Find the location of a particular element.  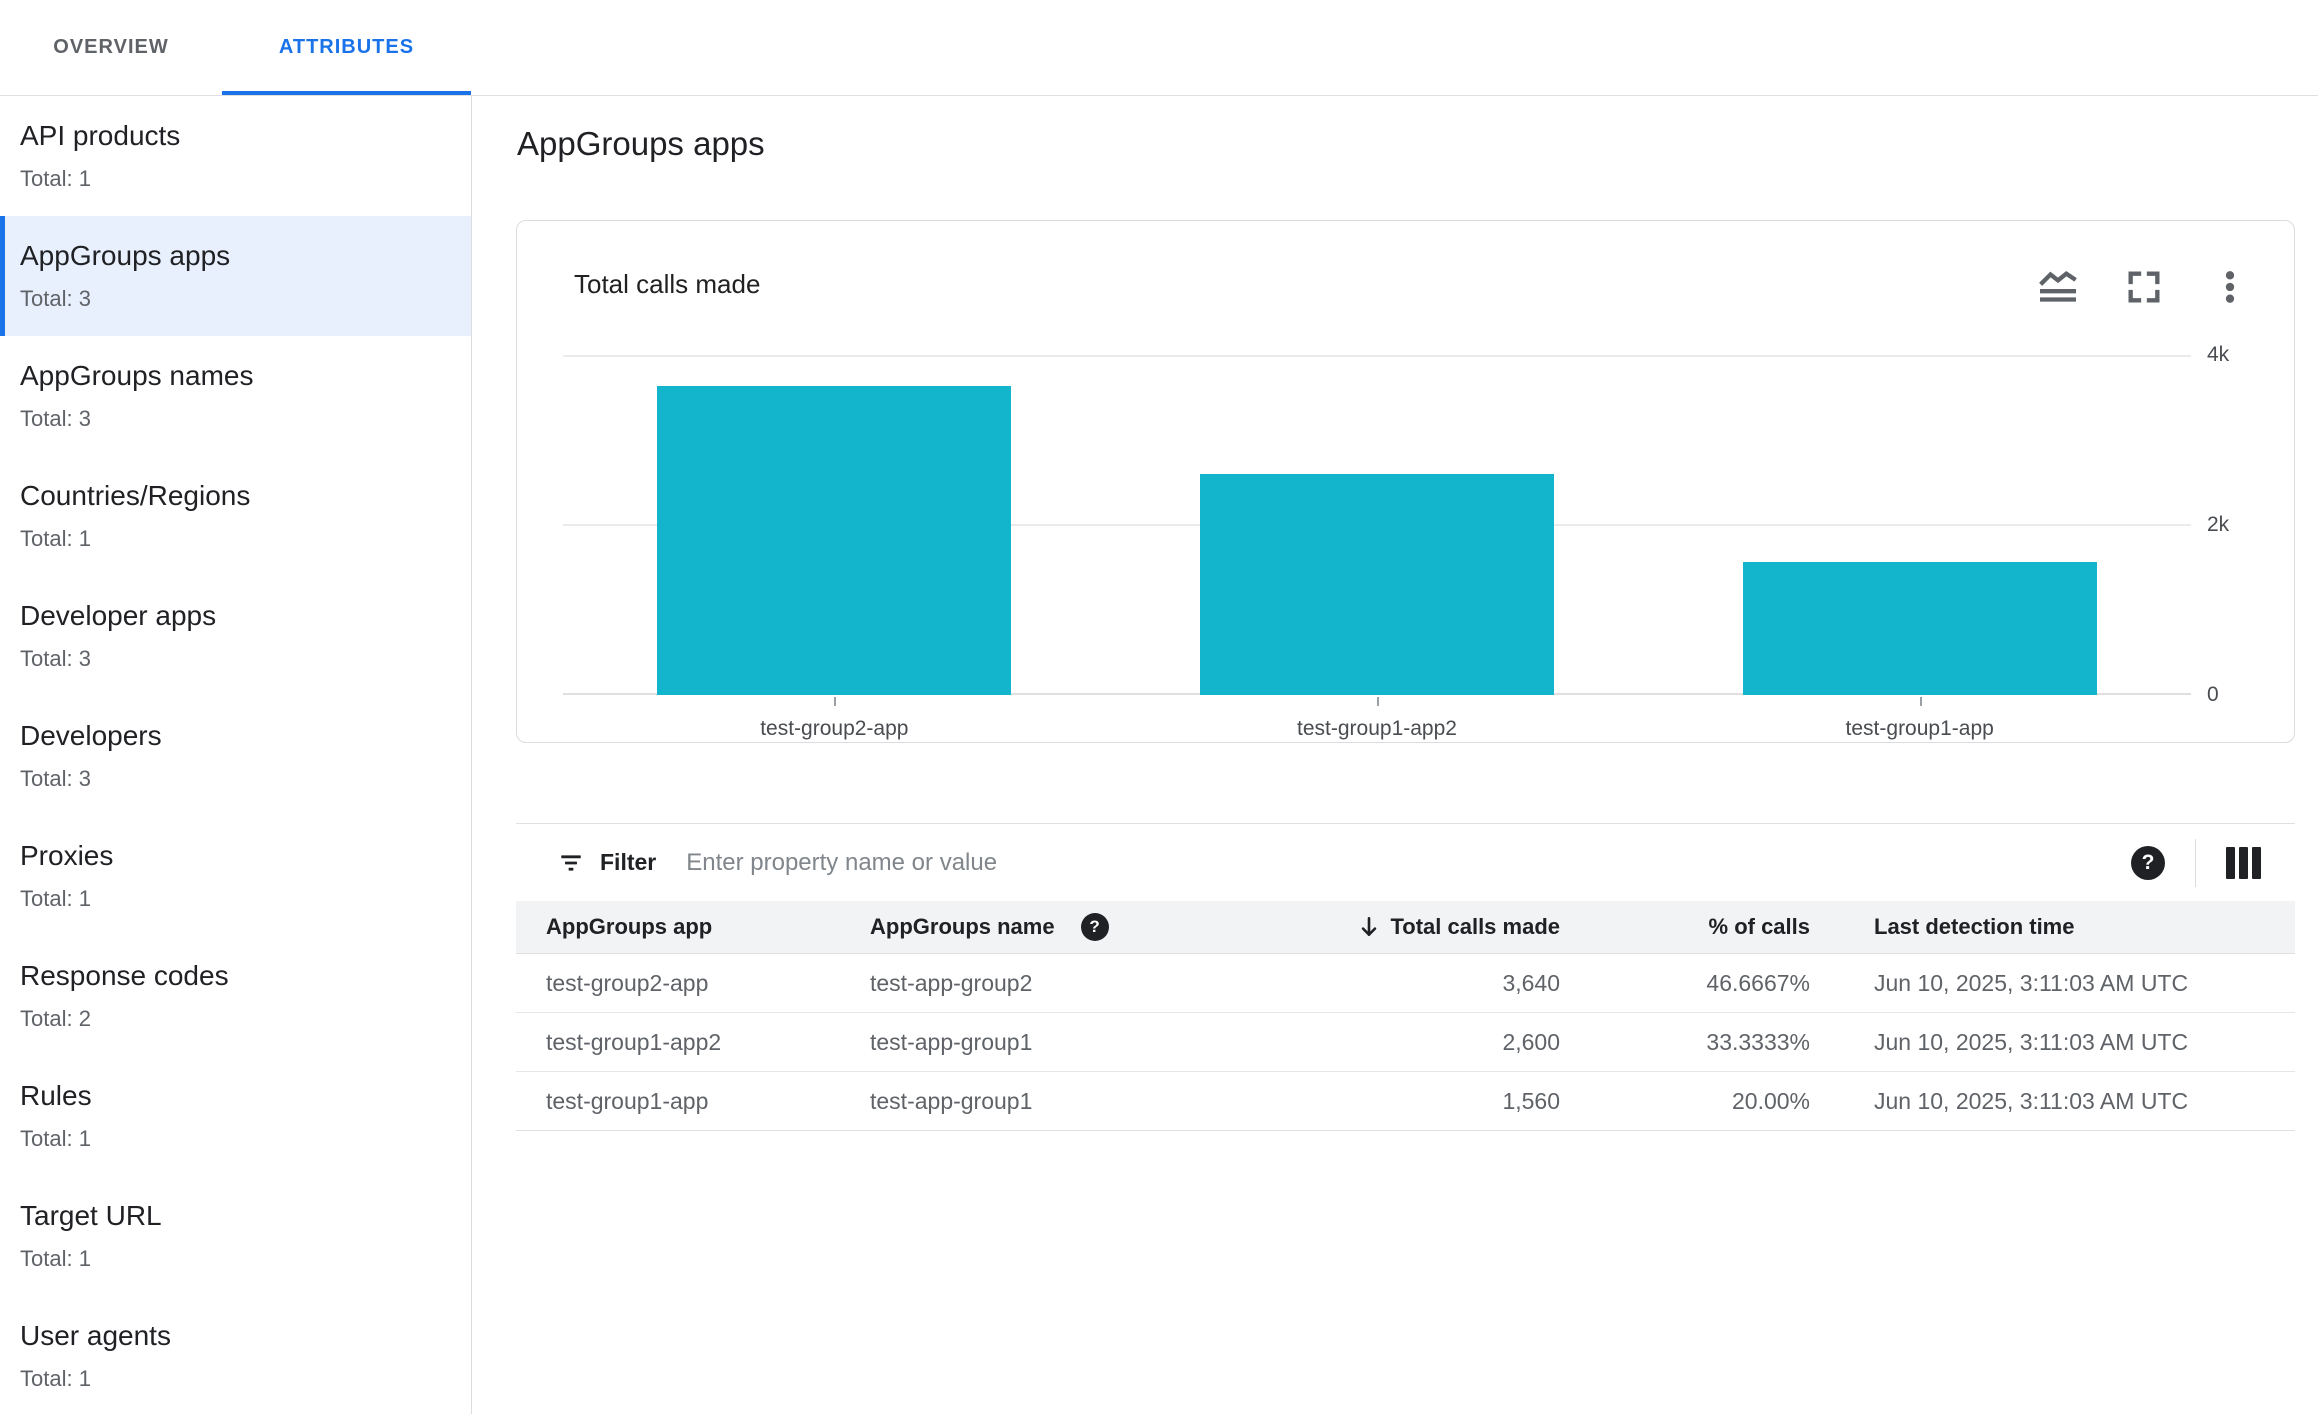

sidebar-item-label: API products is located at coordinates (100, 135).